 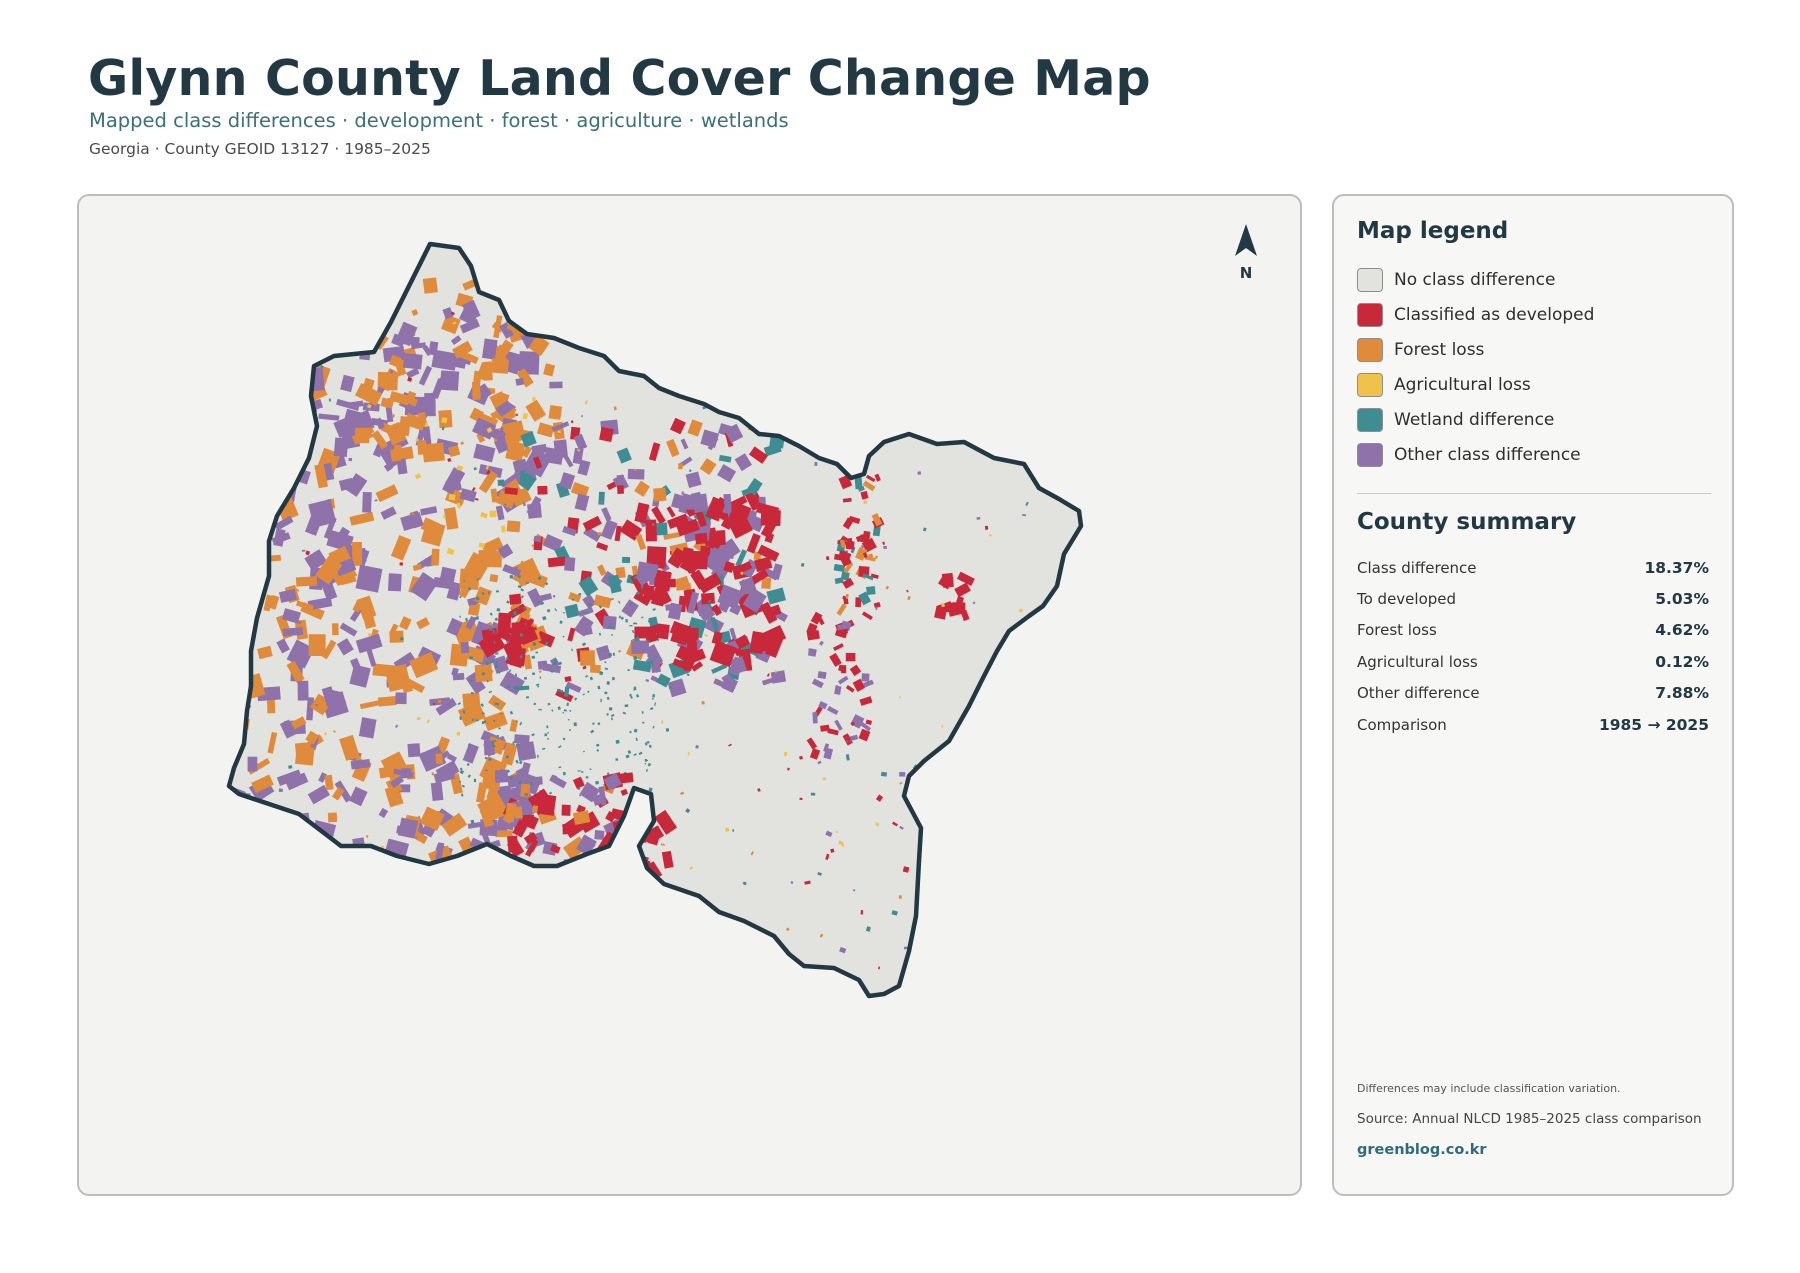 What do you see at coordinates (1475, 279) in the screenshot?
I see `legend-label: No class difference` at bounding box center [1475, 279].